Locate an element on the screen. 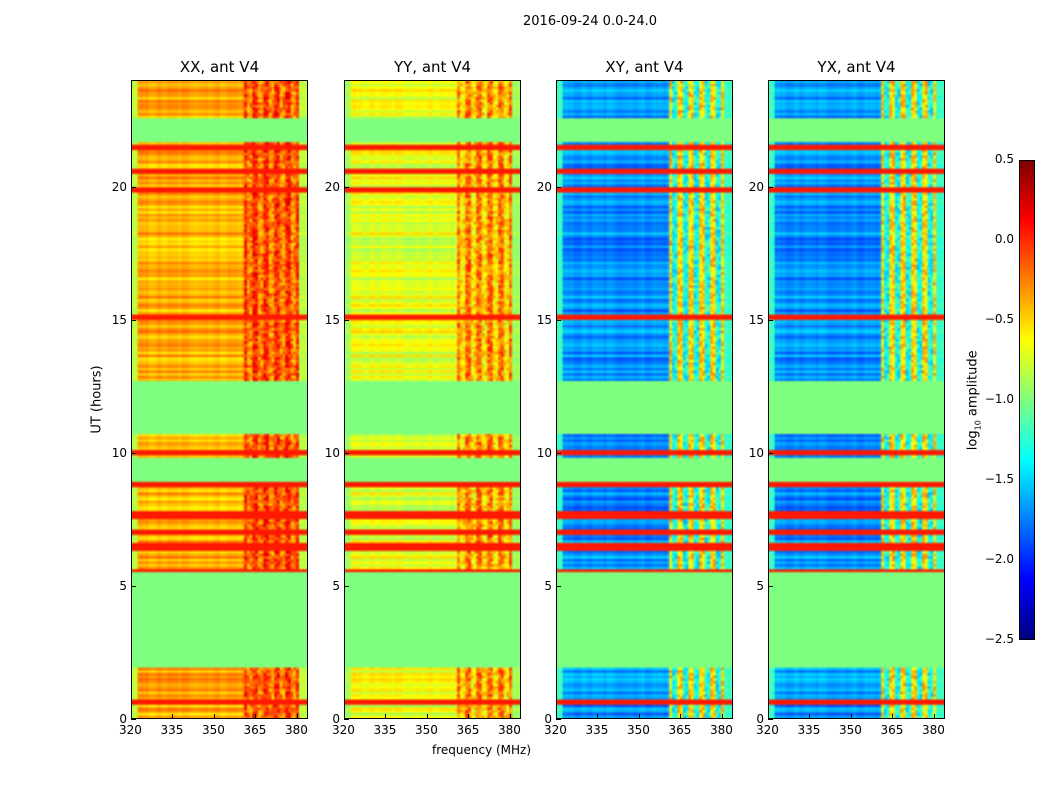 This screenshot has height=800, width=1050. colorbar-tick-label: −1.0 is located at coordinates (999, 399).